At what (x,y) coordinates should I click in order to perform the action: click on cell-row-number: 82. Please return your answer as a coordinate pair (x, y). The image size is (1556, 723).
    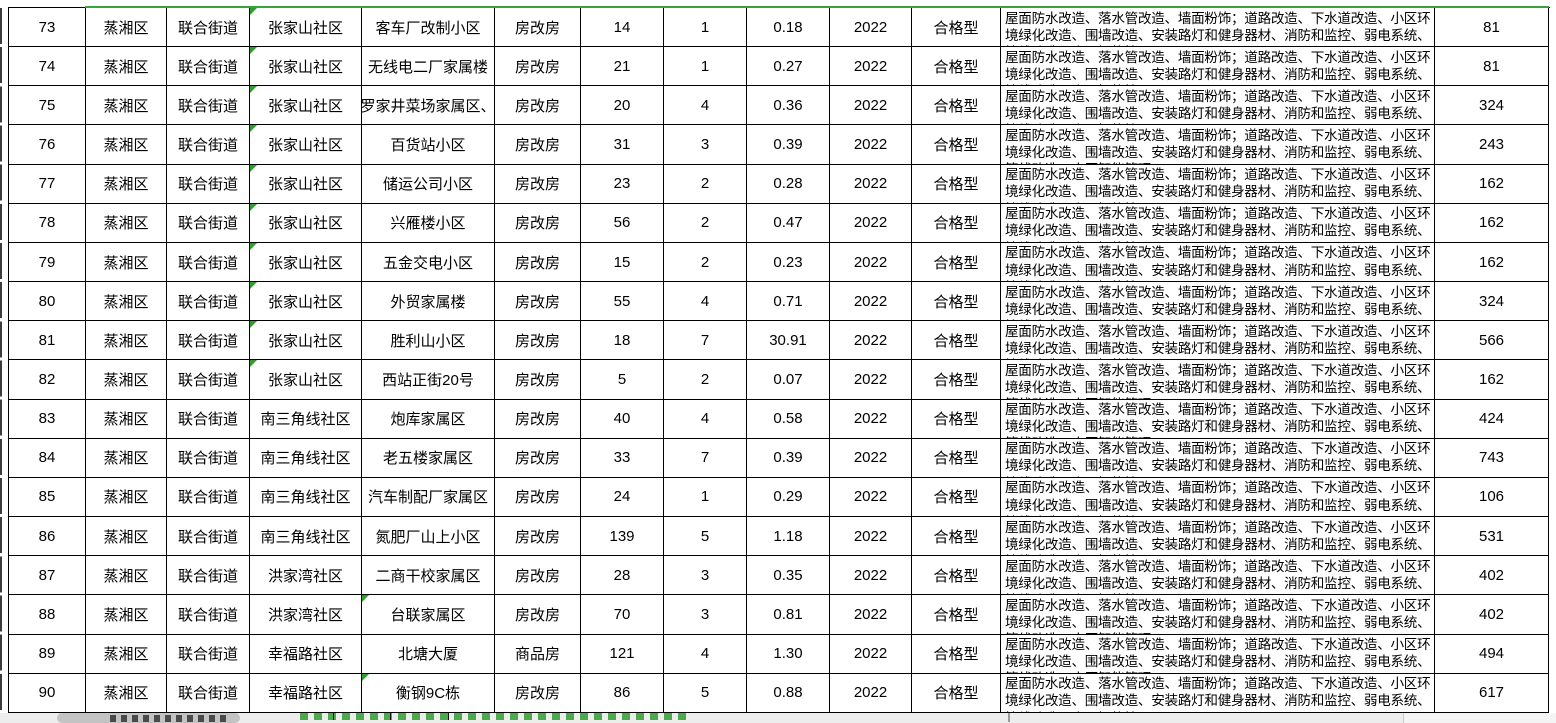
    Looking at the image, I should click on (47, 380).